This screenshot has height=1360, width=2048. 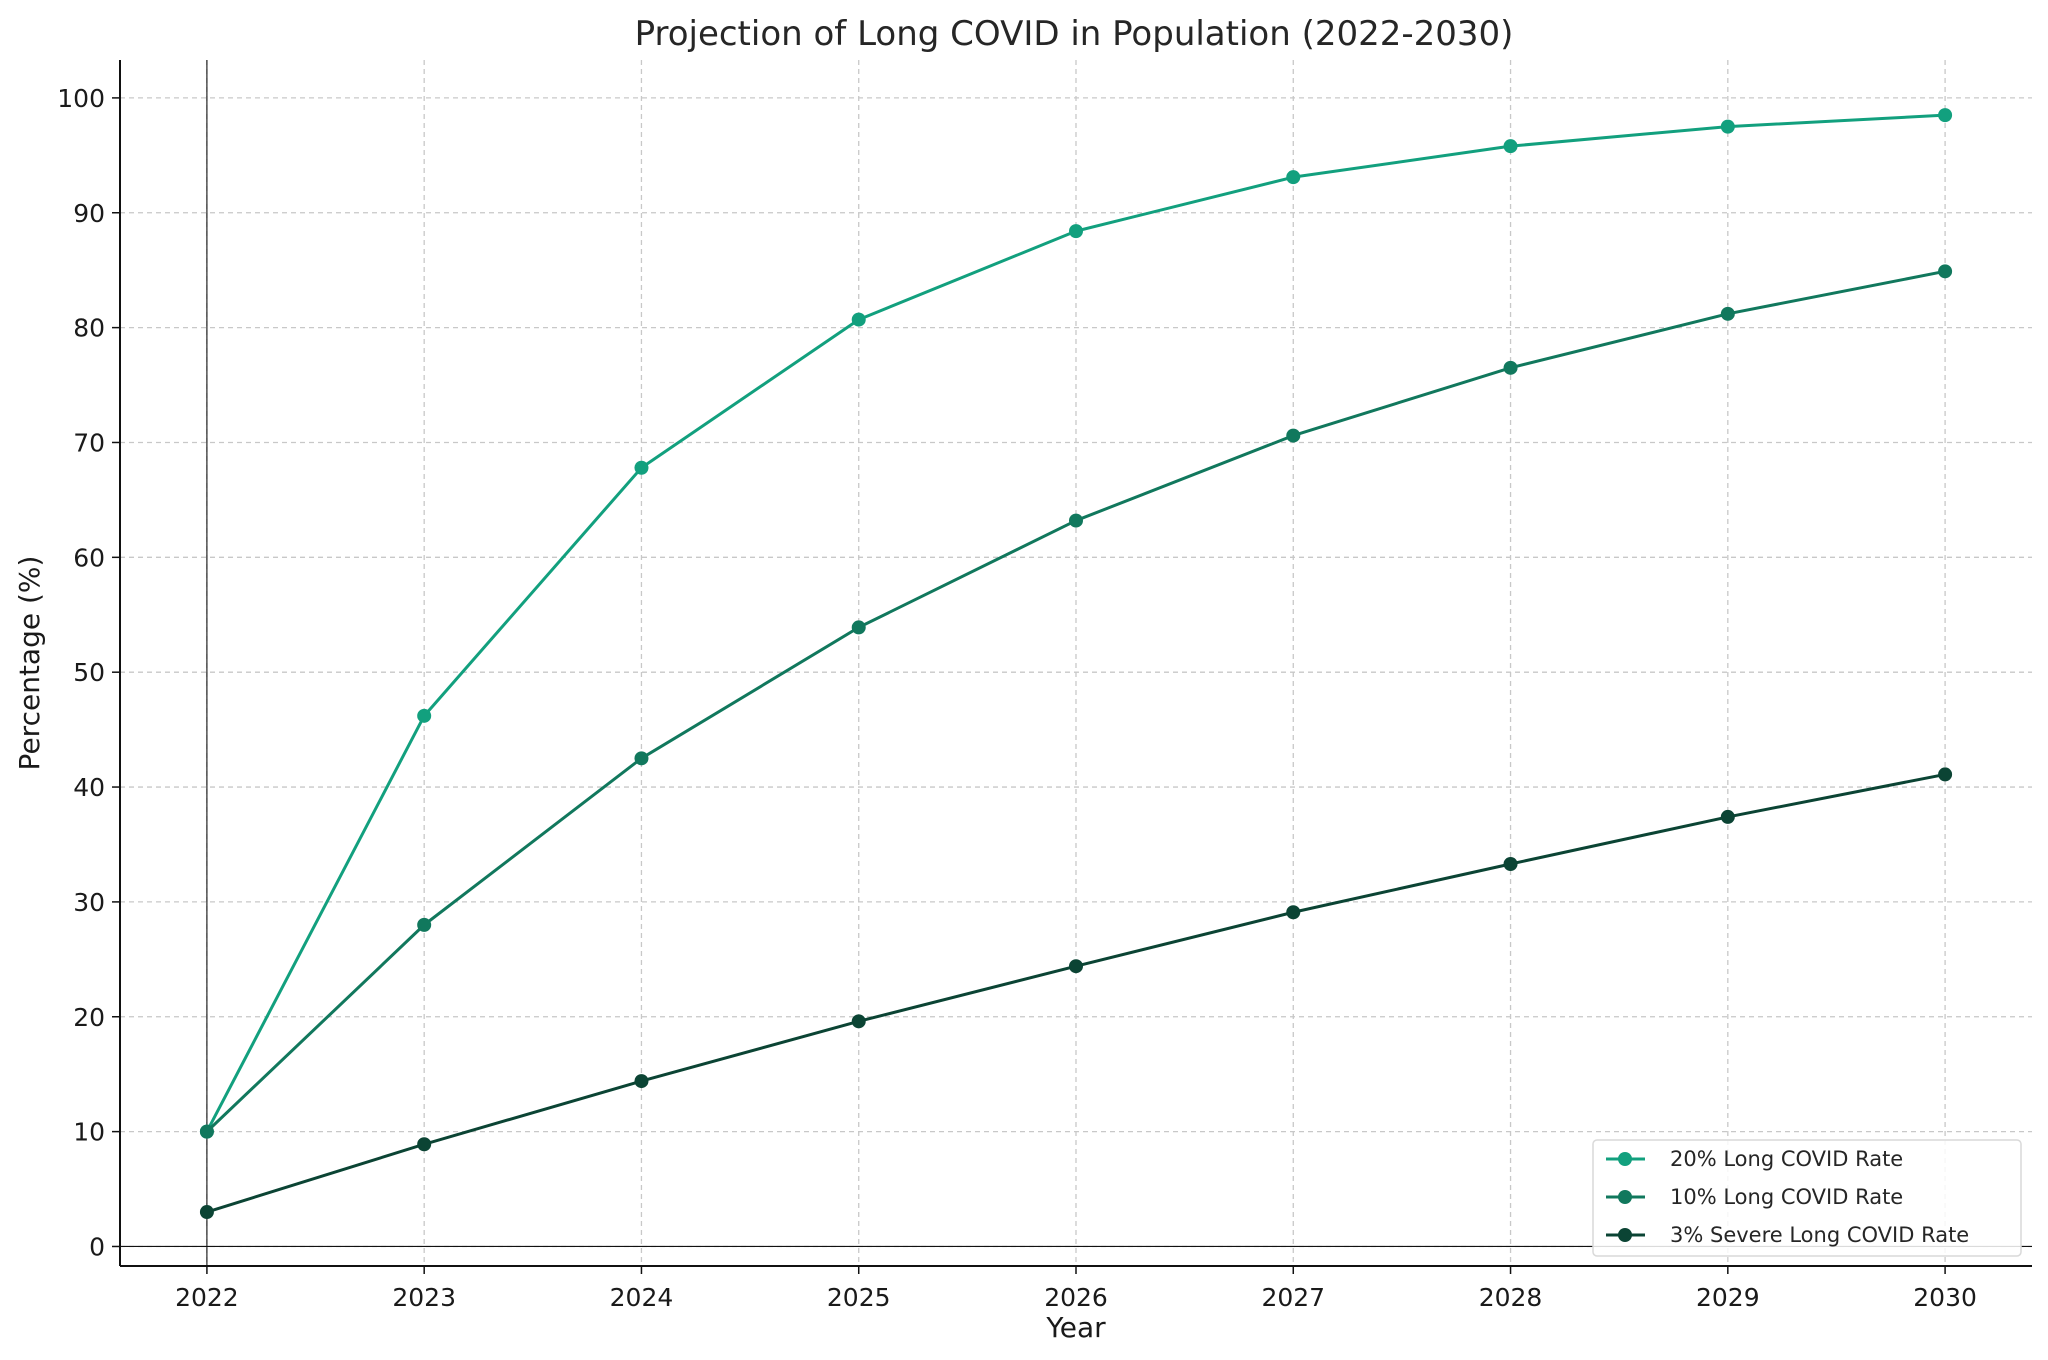 I want to click on x-axis-title: Year, so click(x=1075, y=1327).